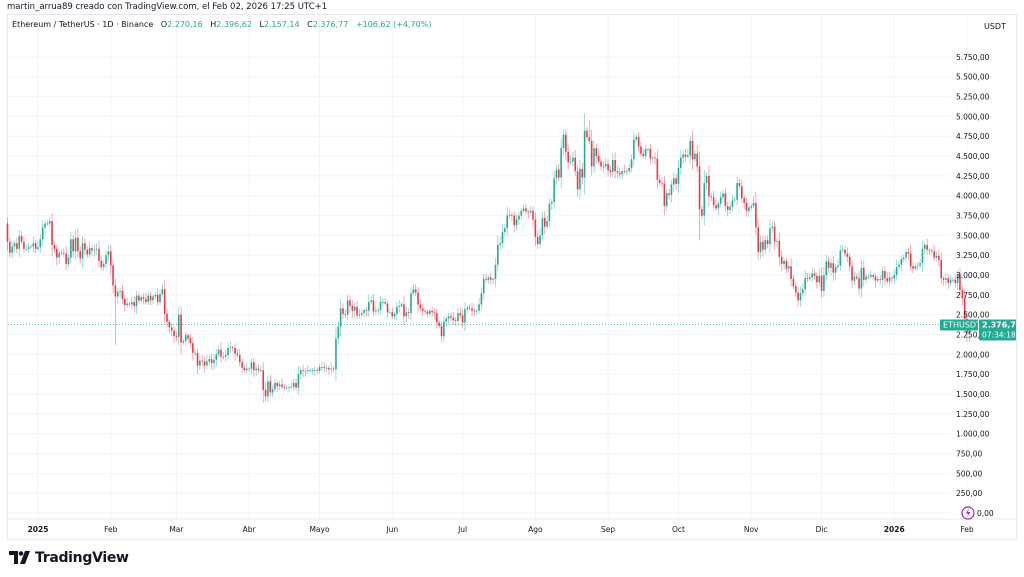 This screenshot has height=577, width=1024. I want to click on y-tick-label: 2.000,00, so click(973, 354).